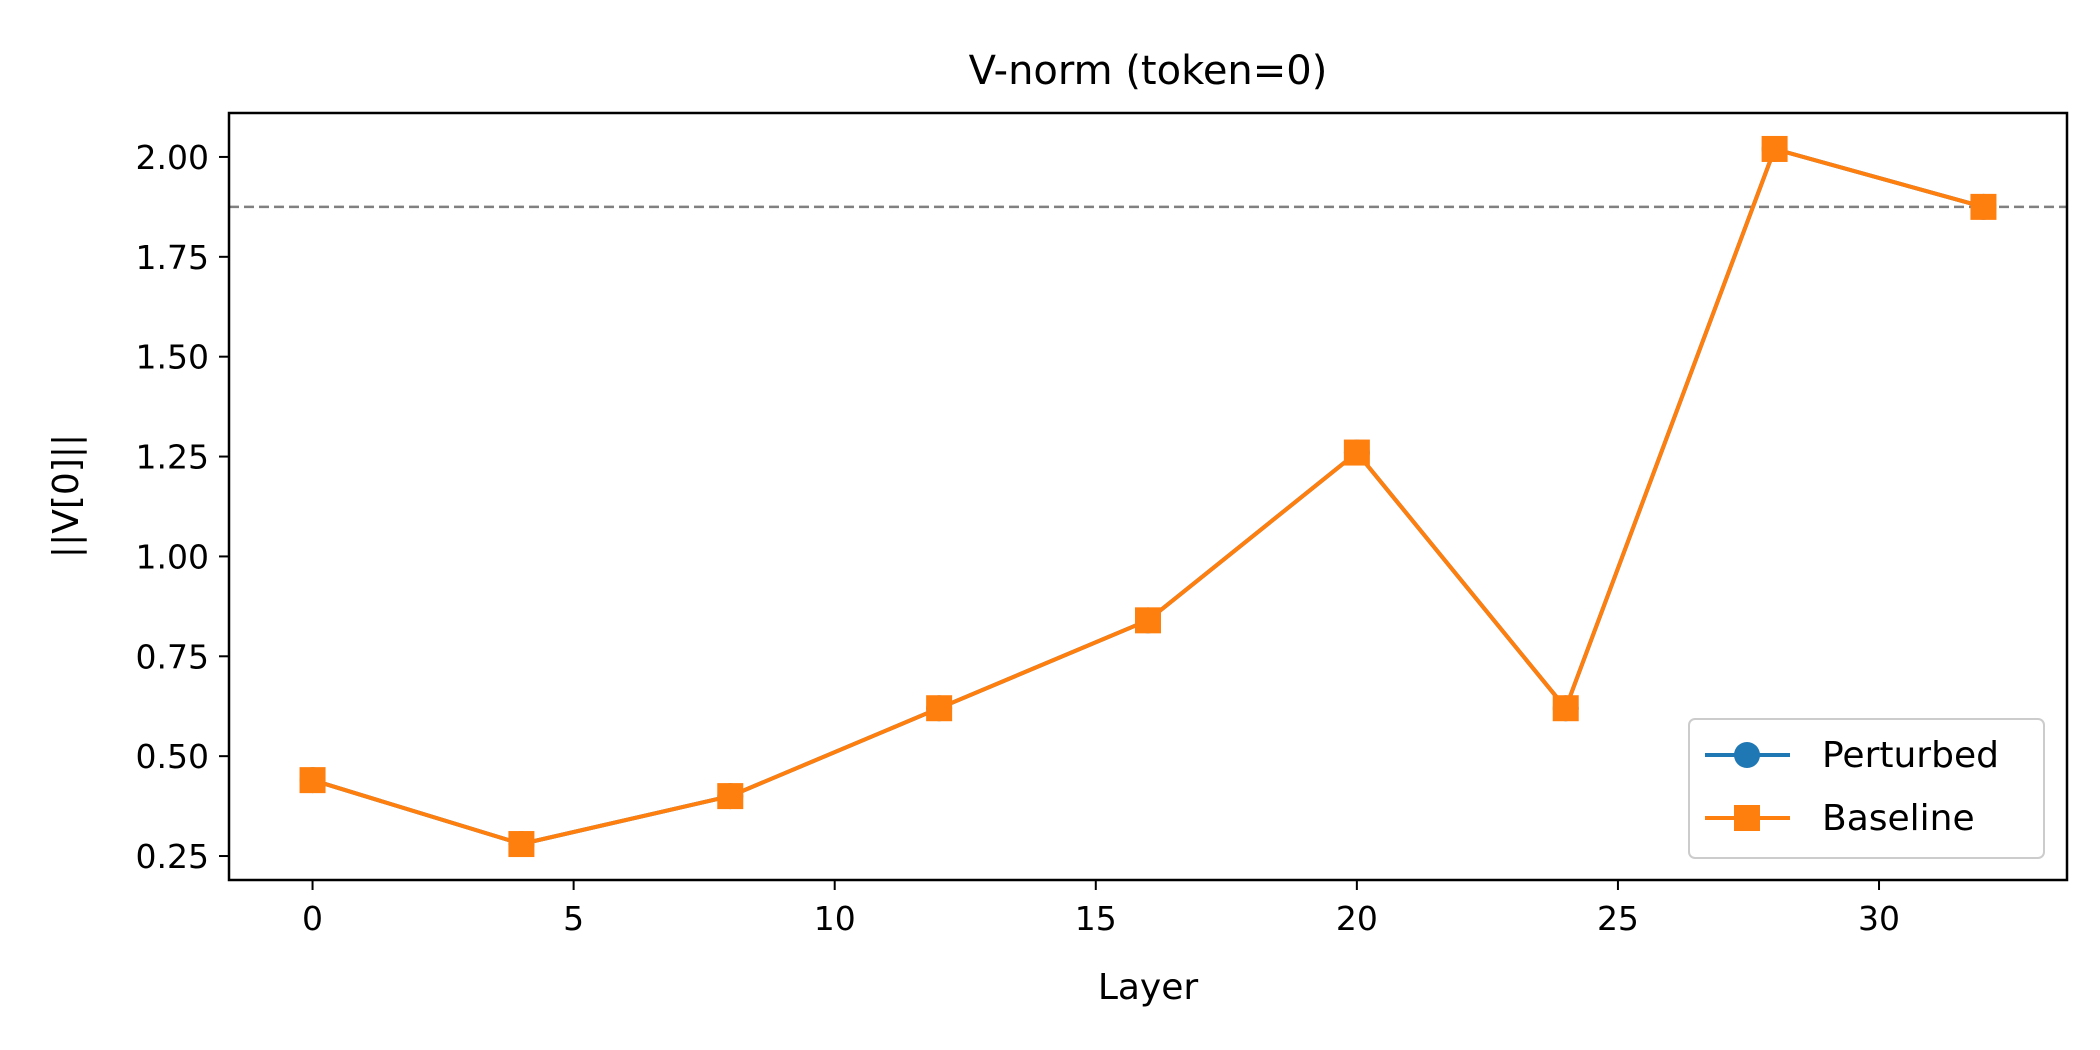 This screenshot has width=2100, height=1050. What do you see at coordinates (835, 918) in the screenshot?
I see `x-tick-label: 10` at bounding box center [835, 918].